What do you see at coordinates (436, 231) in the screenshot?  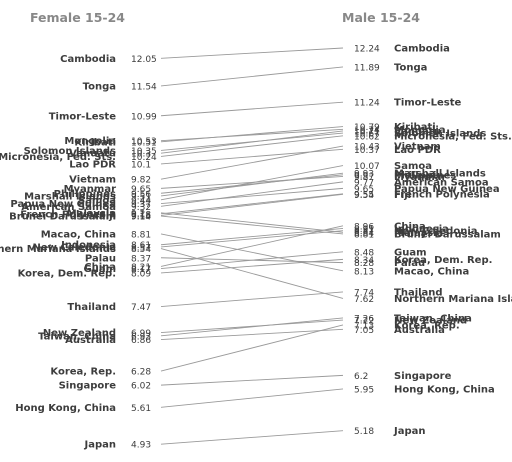 I see `right-label-new-caledonia: New Caledonia` at bounding box center [436, 231].